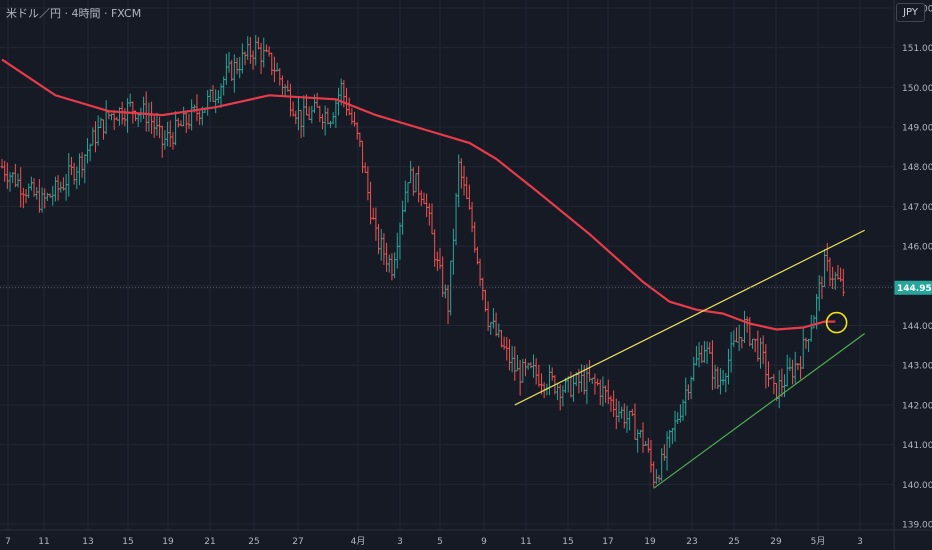  What do you see at coordinates (917, 486) in the screenshot?
I see `price-tick-label: 140.000` at bounding box center [917, 486].